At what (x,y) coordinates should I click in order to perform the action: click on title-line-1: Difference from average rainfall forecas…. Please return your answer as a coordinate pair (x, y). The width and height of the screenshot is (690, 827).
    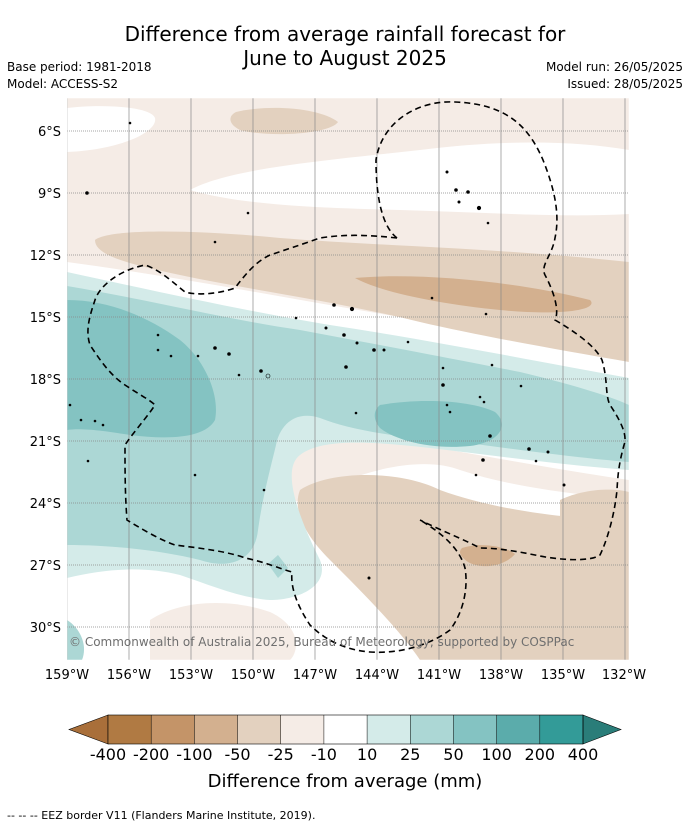
    Looking at the image, I should click on (345, 34).